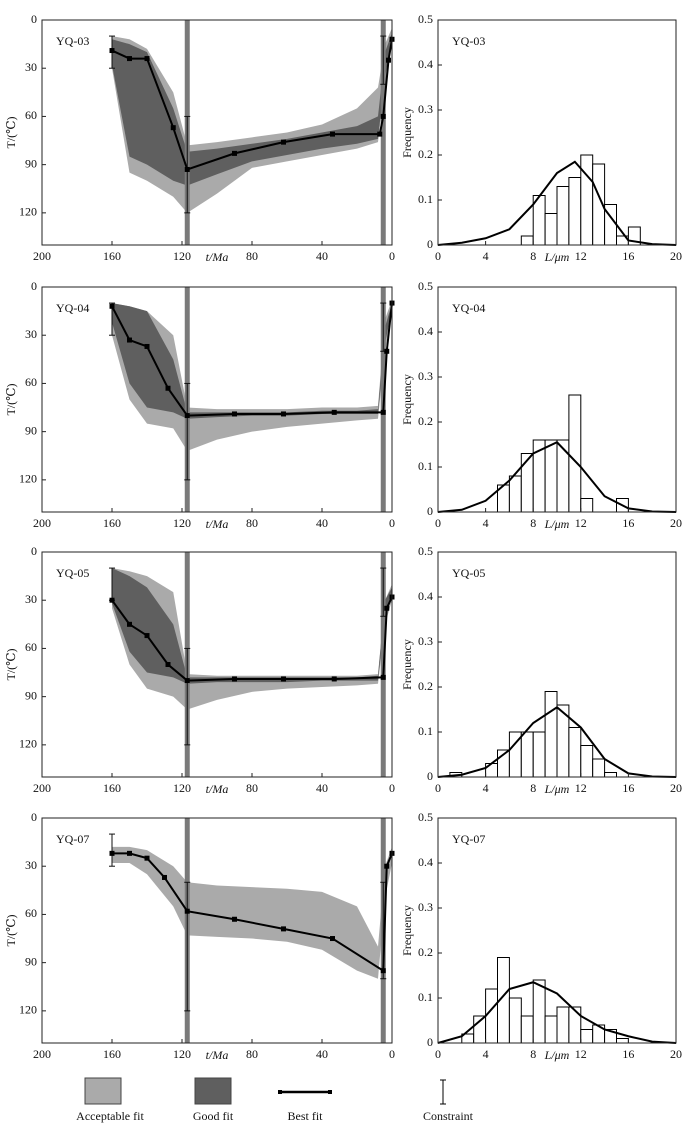  Describe the element at coordinates (72, 839) in the screenshot. I see `panel-title: YQ-07` at that location.